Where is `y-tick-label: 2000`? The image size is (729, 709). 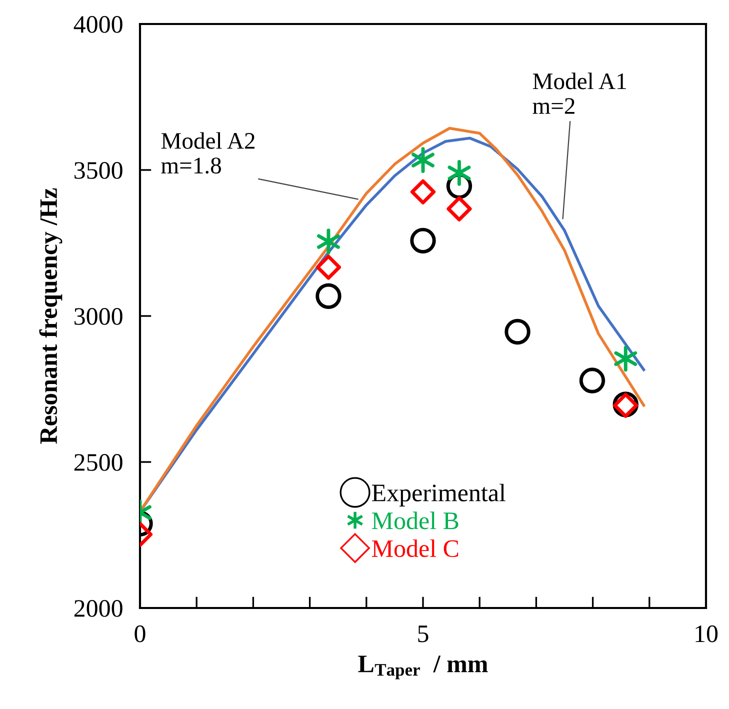 y-tick-label: 2000 is located at coordinates (98, 608).